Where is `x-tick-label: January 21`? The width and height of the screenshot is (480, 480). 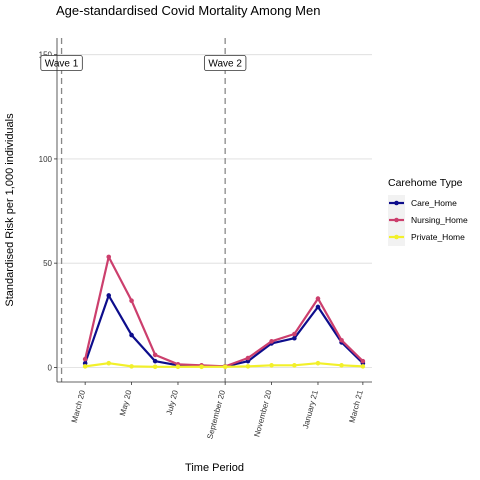 x-tick-label: January 21 is located at coordinates (310, 409).